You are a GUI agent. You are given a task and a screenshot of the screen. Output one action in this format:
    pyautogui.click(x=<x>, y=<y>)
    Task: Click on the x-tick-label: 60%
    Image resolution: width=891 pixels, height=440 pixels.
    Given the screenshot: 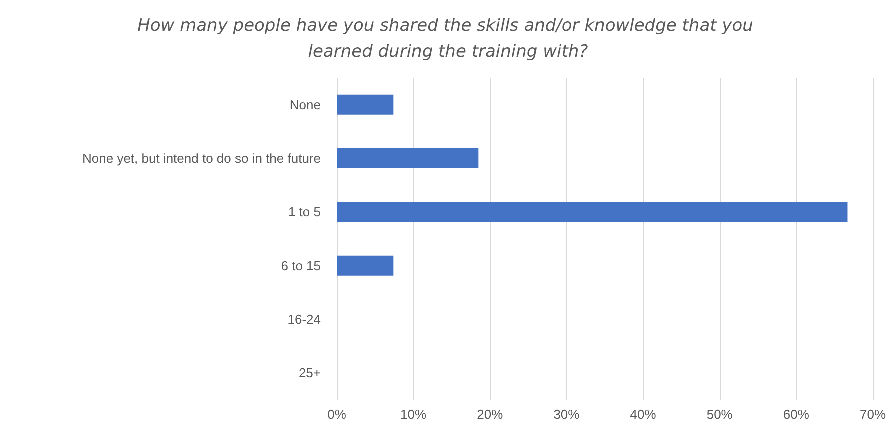 What is the action you would take?
    pyautogui.click(x=796, y=414)
    